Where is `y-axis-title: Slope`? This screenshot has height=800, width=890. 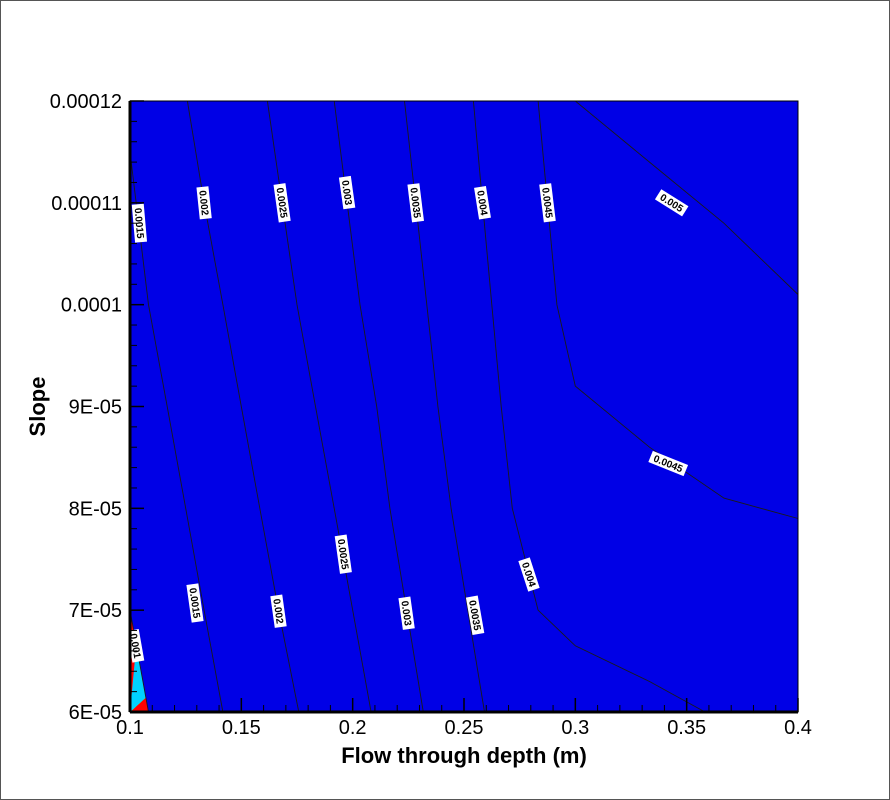
y-axis-title: Slope is located at coordinates (37, 407).